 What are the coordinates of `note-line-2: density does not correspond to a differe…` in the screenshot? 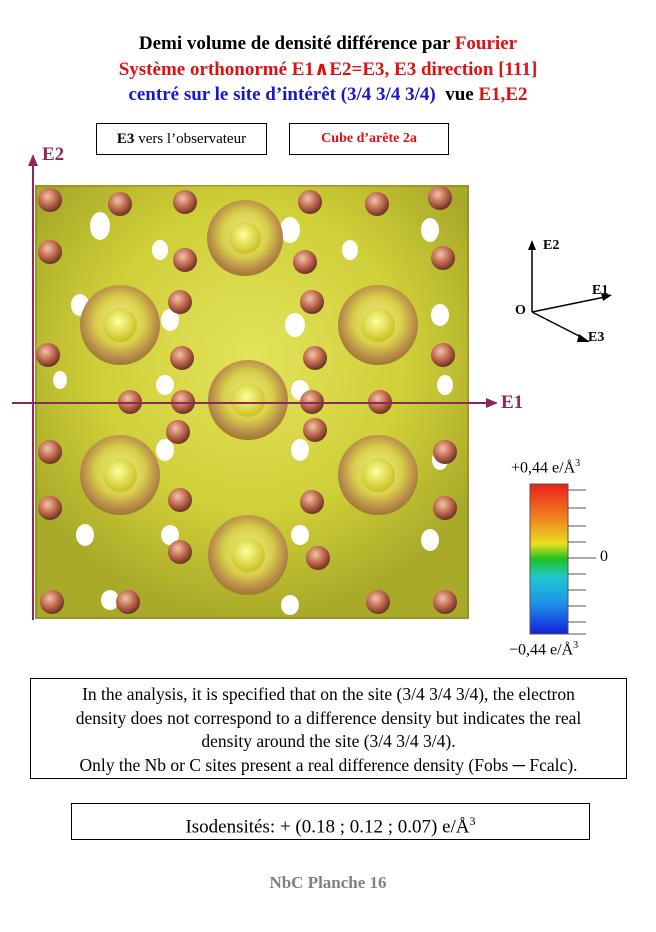 It's located at (328, 717).